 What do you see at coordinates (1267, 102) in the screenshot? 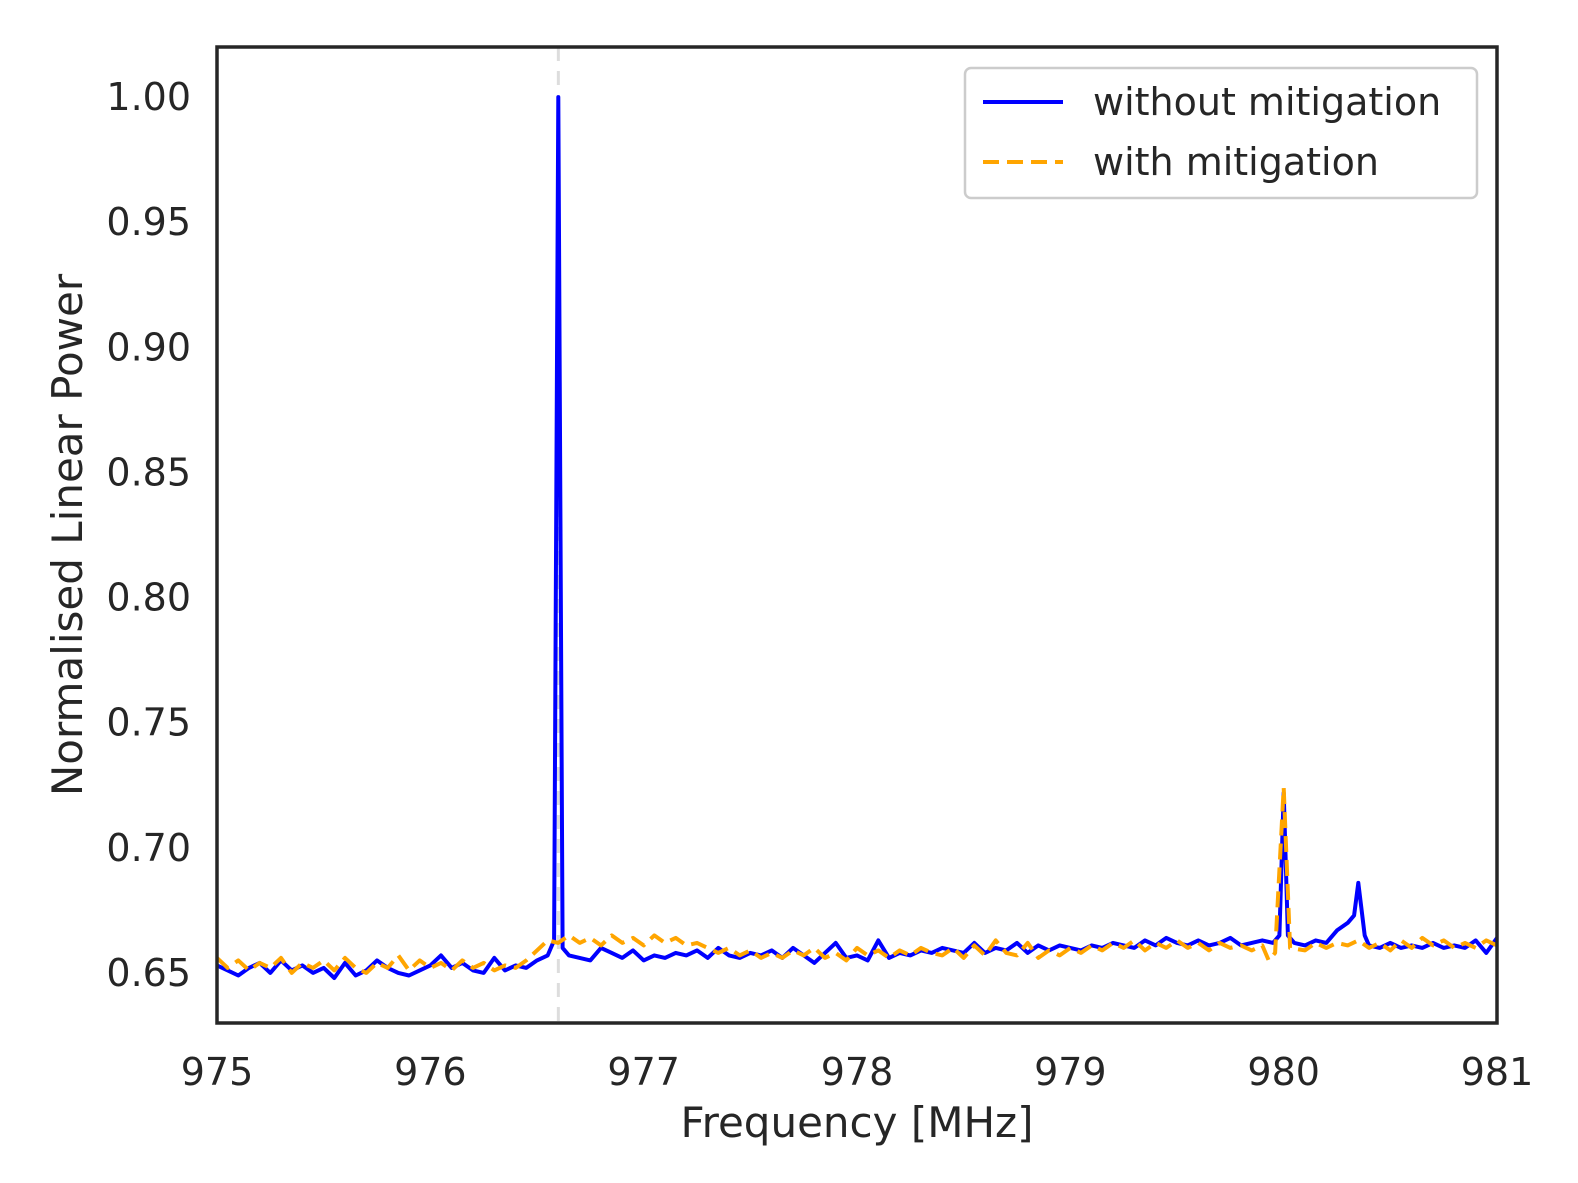
I see `legend-label-0: without mitigation` at bounding box center [1267, 102].